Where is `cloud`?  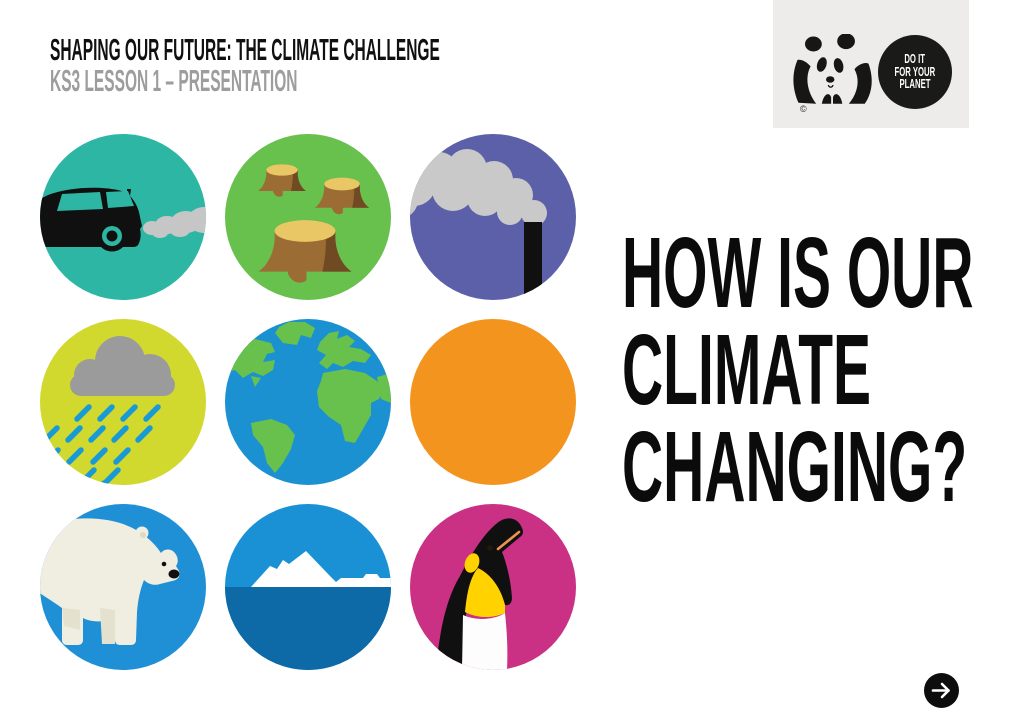
cloud is located at coordinates (122, 366).